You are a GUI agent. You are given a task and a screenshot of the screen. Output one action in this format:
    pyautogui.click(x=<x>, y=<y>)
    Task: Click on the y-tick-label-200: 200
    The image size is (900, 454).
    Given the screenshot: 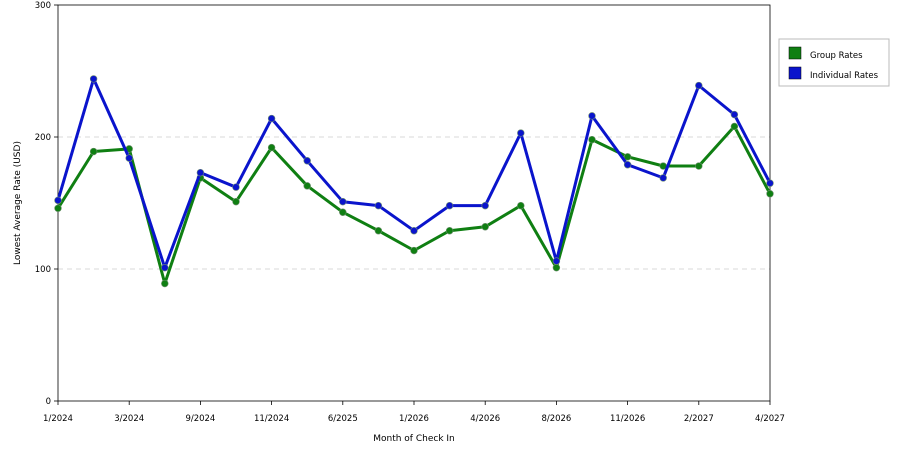 What is the action you would take?
    pyautogui.click(x=43, y=138)
    